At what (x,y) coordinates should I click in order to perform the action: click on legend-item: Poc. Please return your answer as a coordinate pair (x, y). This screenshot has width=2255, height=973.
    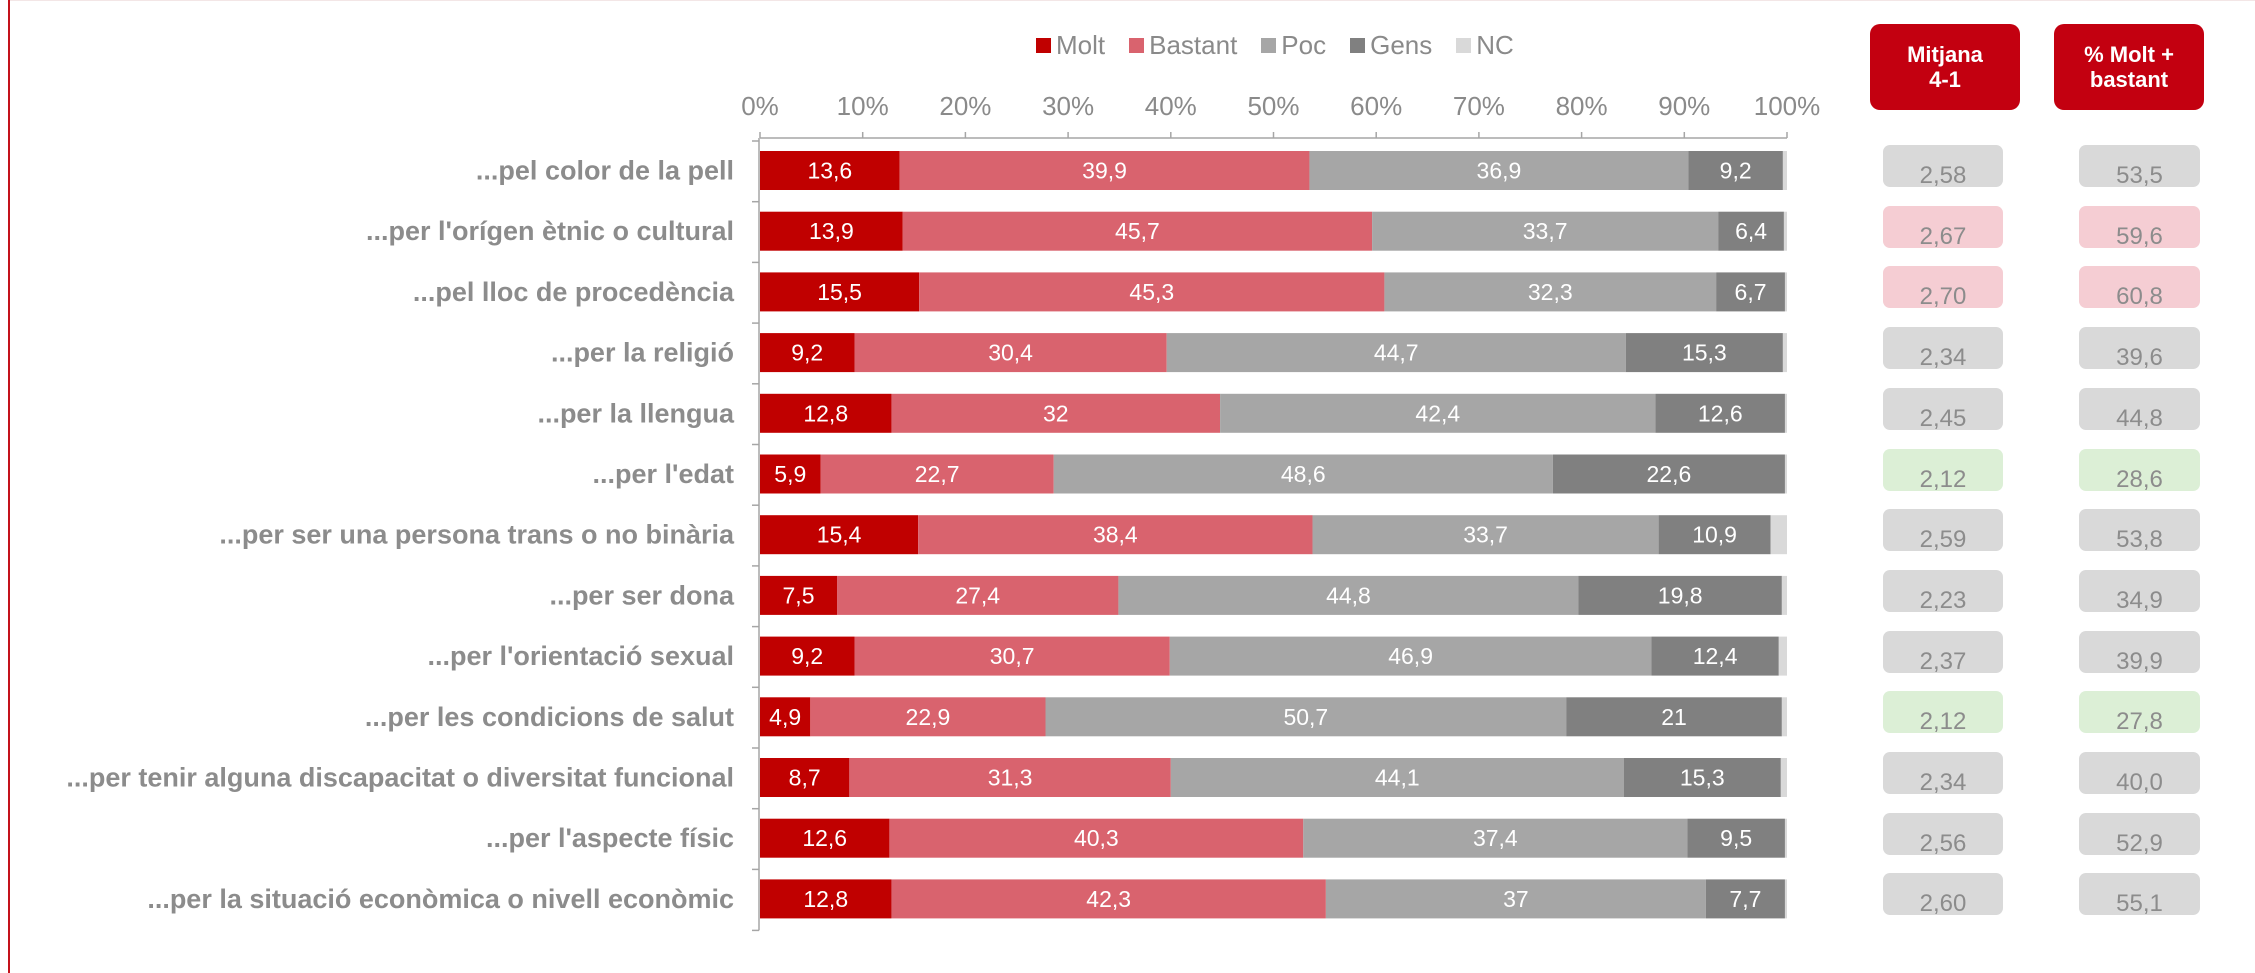
    Looking at the image, I should click on (1293, 45).